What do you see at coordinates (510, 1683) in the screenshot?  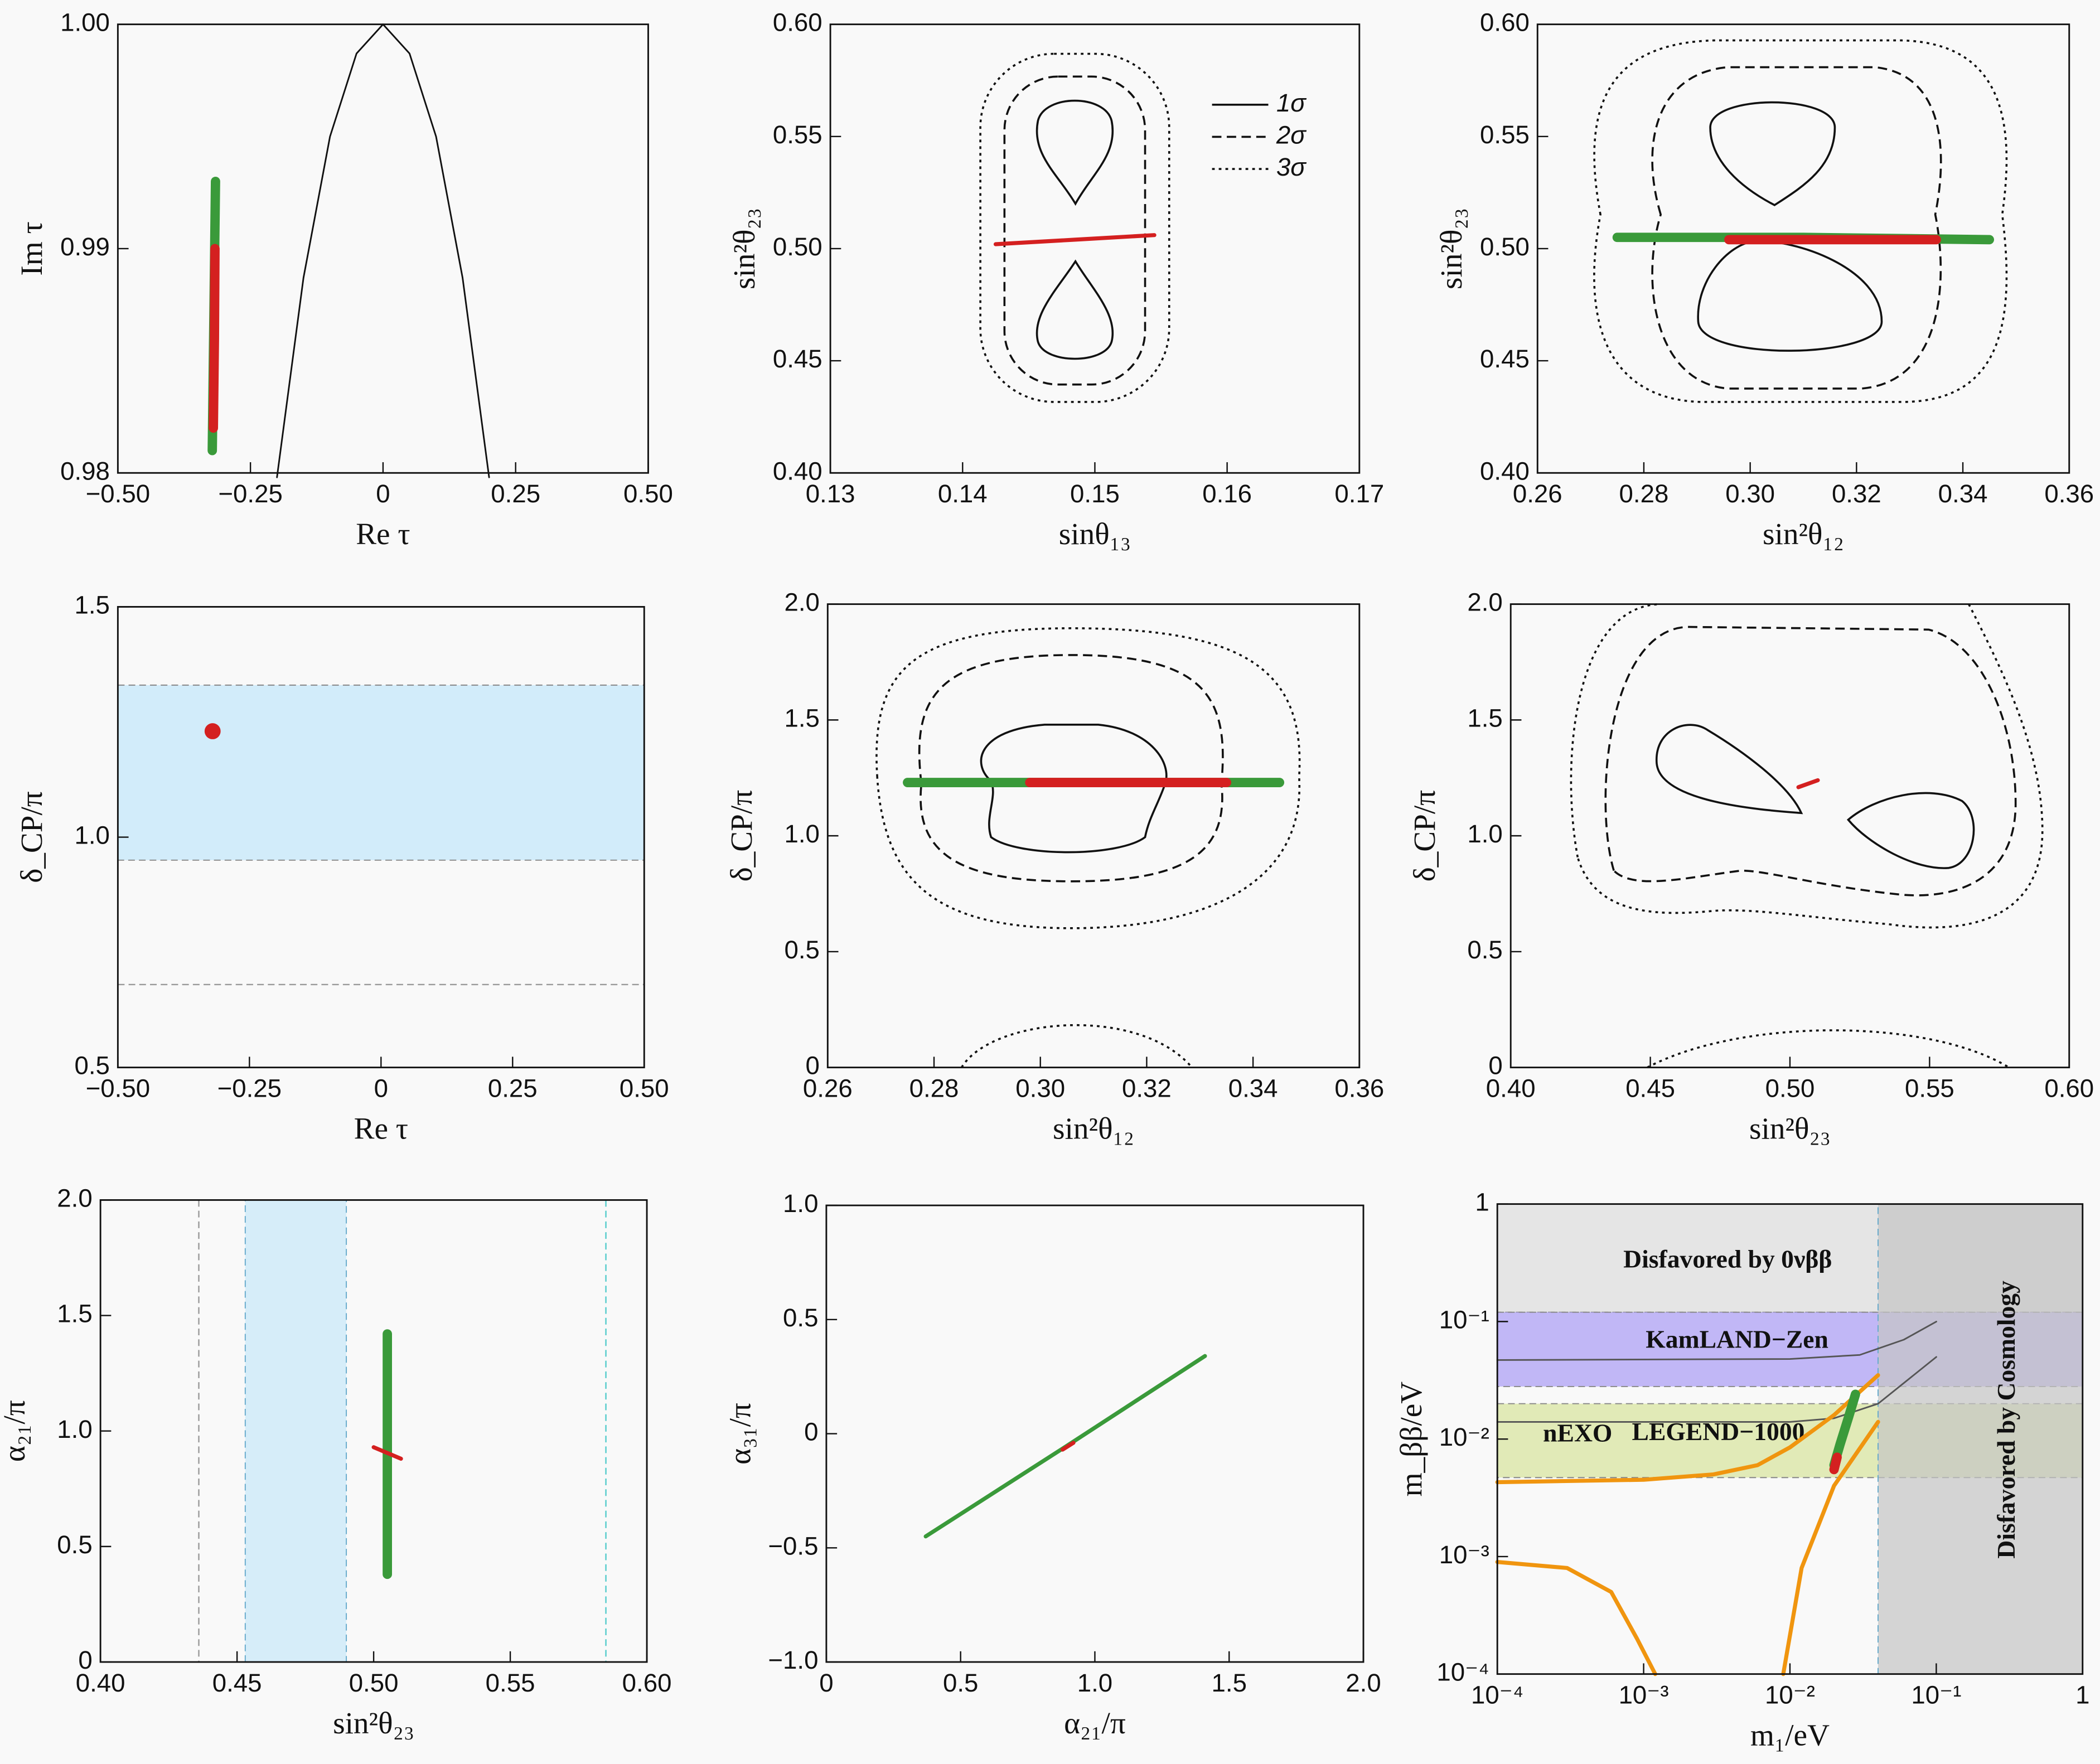 I see `x-tick-label: 0.55` at bounding box center [510, 1683].